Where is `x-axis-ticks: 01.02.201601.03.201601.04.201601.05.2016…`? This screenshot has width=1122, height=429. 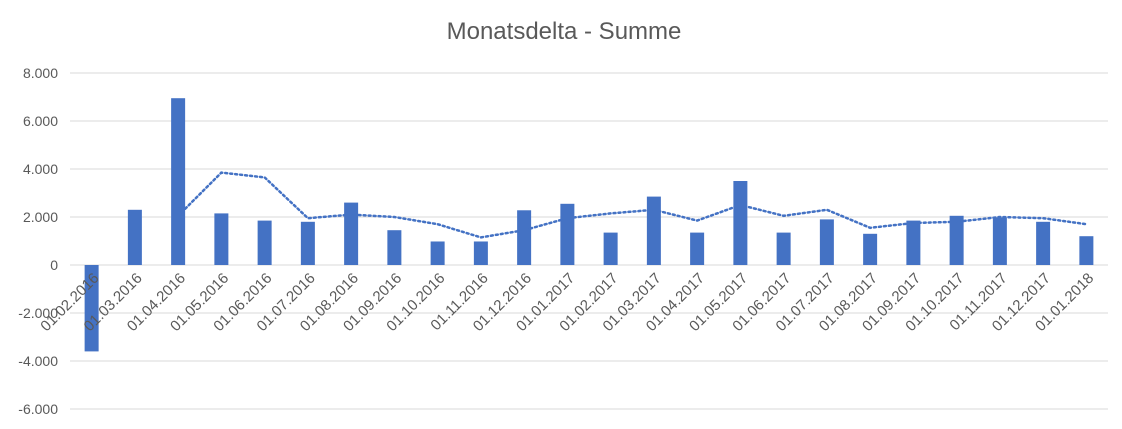 x-axis-ticks: 01.02.201601.03.201601.04.201601.05.2016… is located at coordinates (567, 302).